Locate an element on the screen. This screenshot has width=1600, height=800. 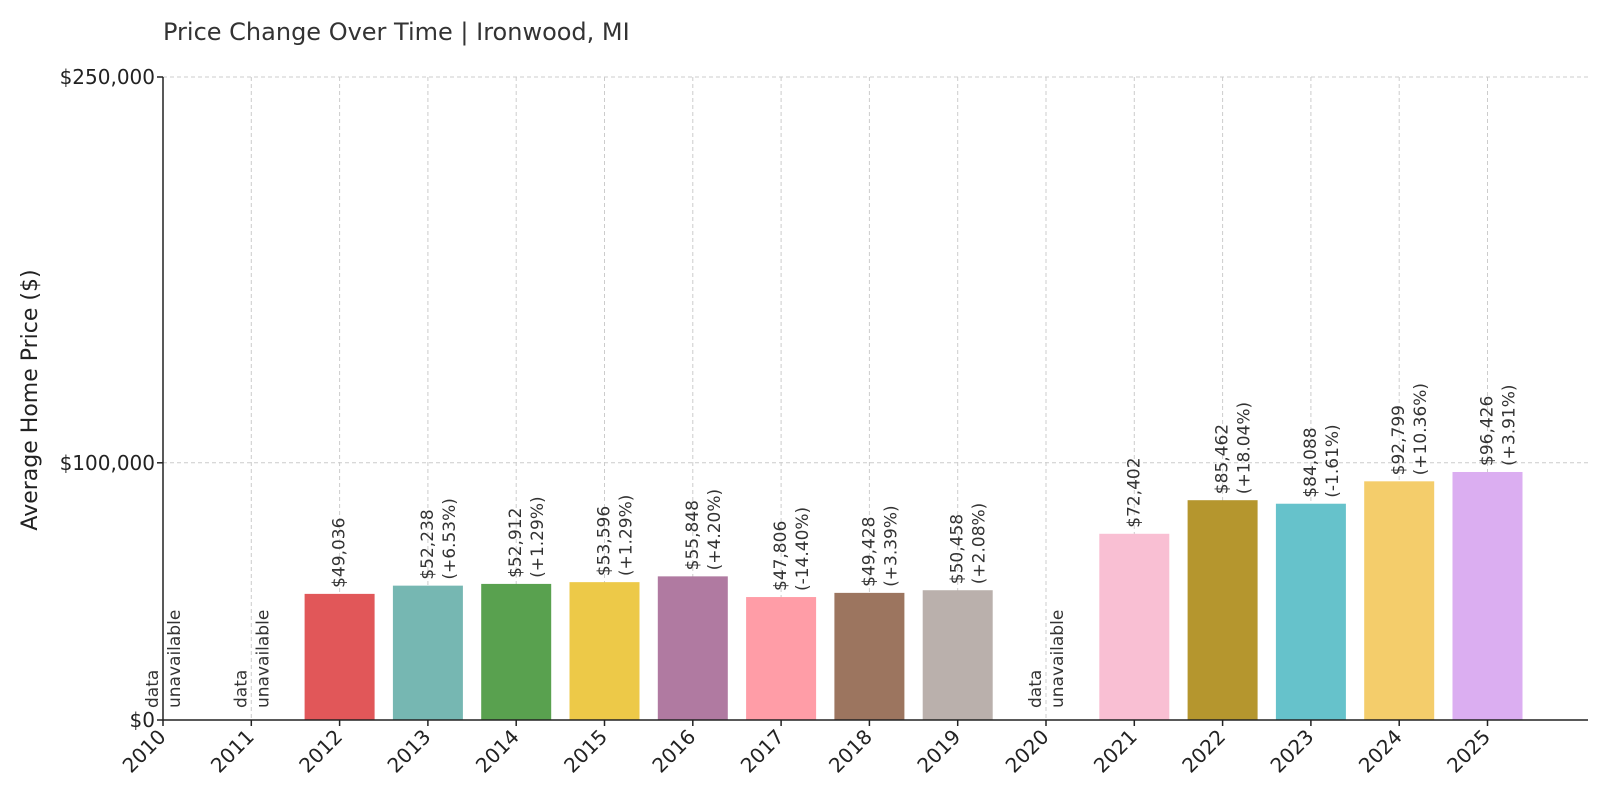
x-tick-label: 2014 is located at coordinates (497, 751).